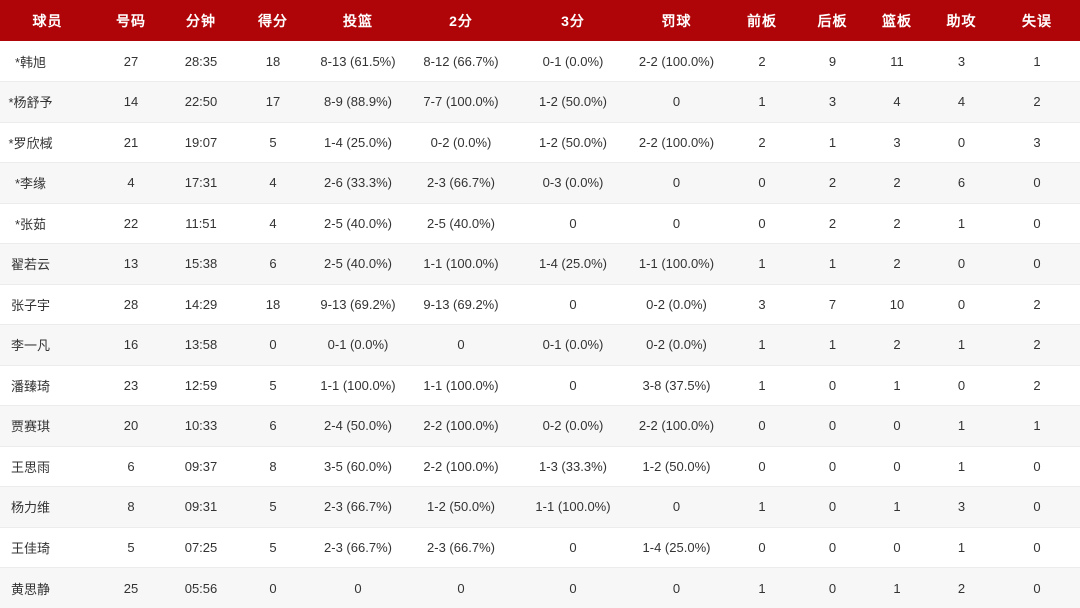  I want to click on cell-player: 潘臻琦, so click(47, 385).